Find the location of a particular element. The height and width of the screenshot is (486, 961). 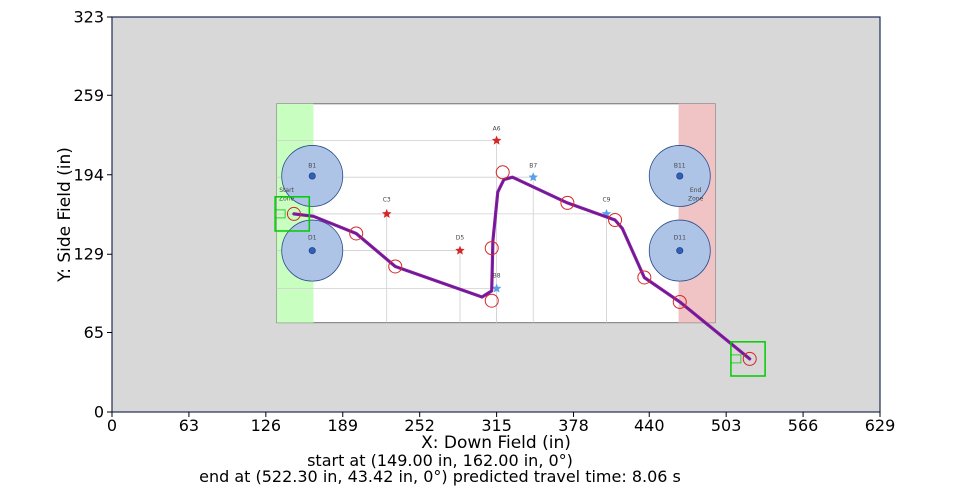

x-tick-label: 503 is located at coordinates (726, 425).